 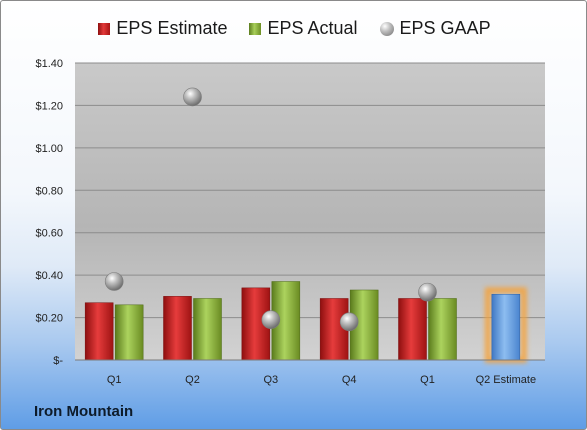 I want to click on legend-label-eps-actual: EPS Actual, so click(x=312, y=28).